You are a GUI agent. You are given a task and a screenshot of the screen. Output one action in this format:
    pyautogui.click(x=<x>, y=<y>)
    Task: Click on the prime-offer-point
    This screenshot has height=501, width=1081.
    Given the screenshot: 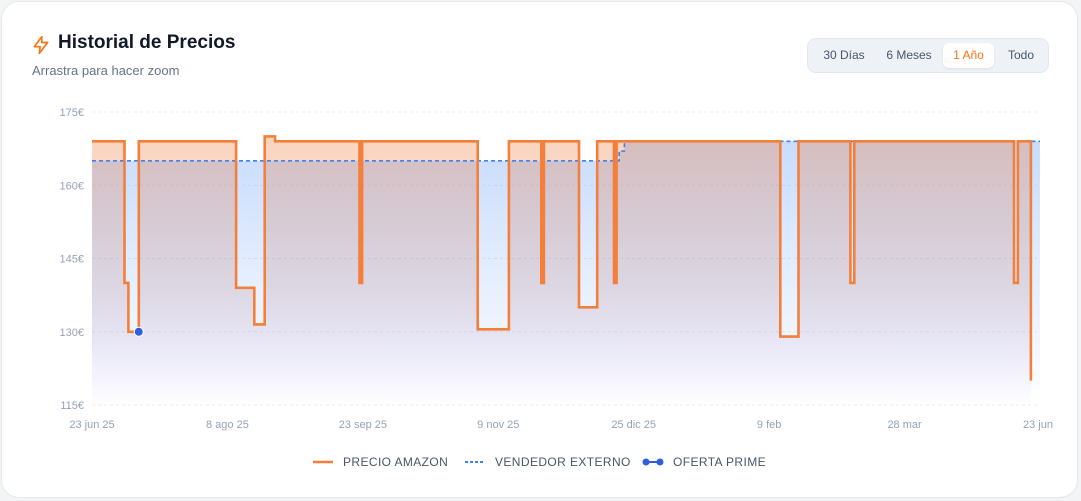 What is the action you would take?
    pyautogui.click(x=138, y=331)
    